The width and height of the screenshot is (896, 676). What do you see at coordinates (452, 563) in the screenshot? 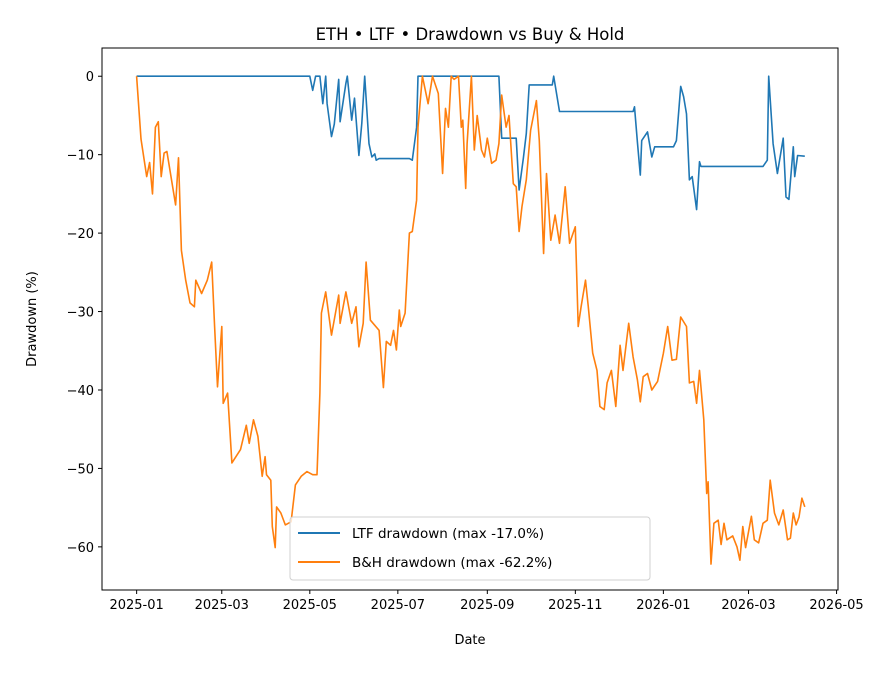
I see `legend-label-bh: B&H drawdown (max -62.2%)` at bounding box center [452, 563].